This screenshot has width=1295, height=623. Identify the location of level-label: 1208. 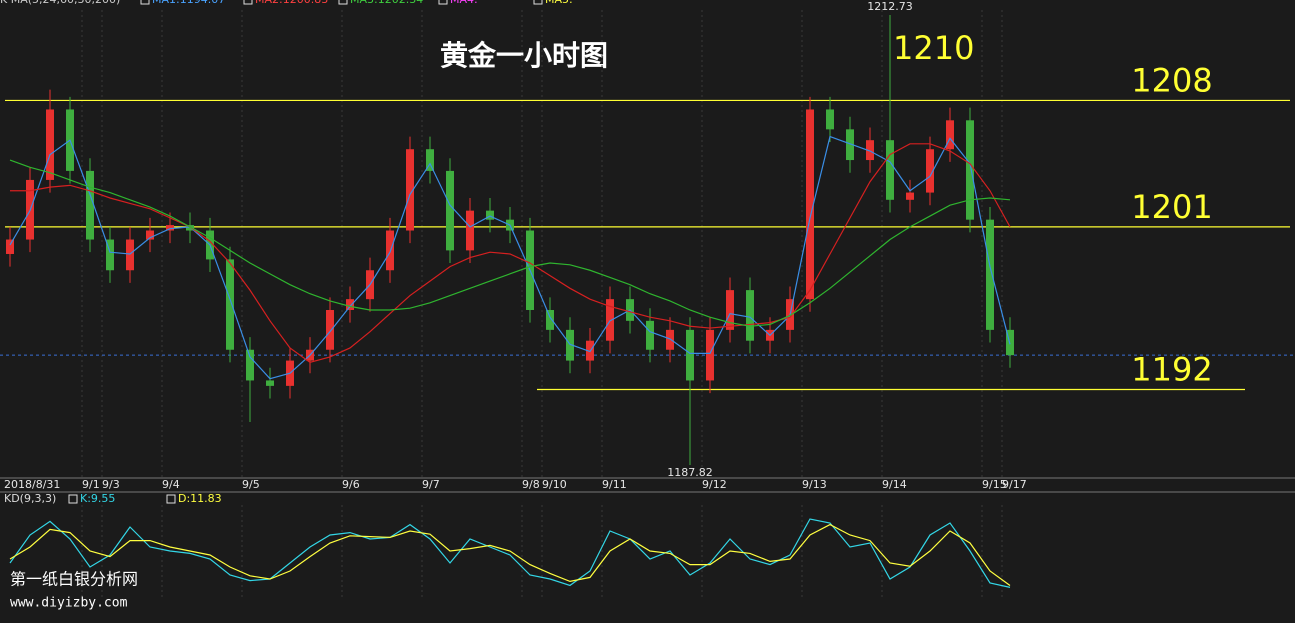
(1171, 80).